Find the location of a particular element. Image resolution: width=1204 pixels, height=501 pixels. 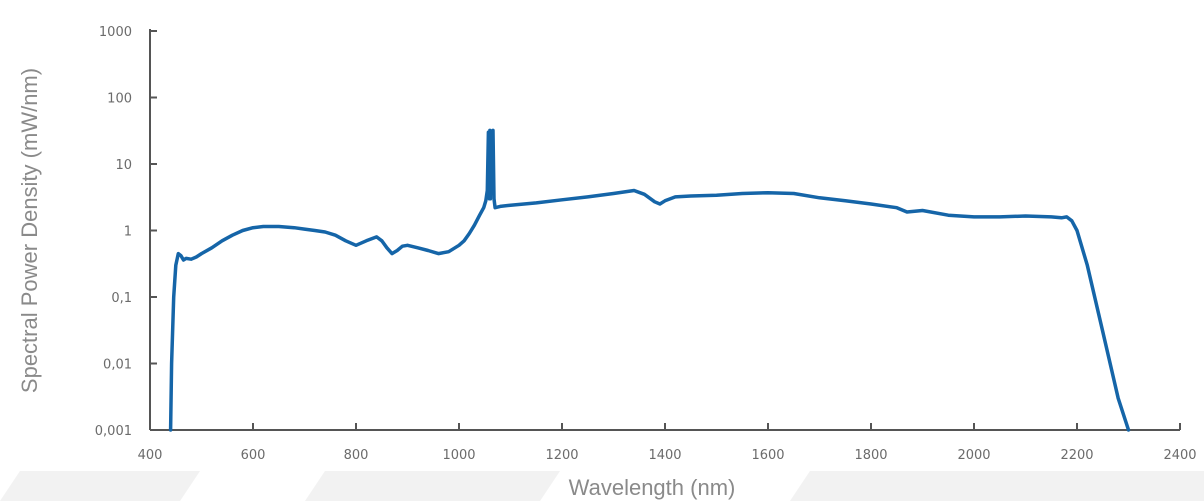

x-tick-label: 2200 is located at coordinates (1076, 455).